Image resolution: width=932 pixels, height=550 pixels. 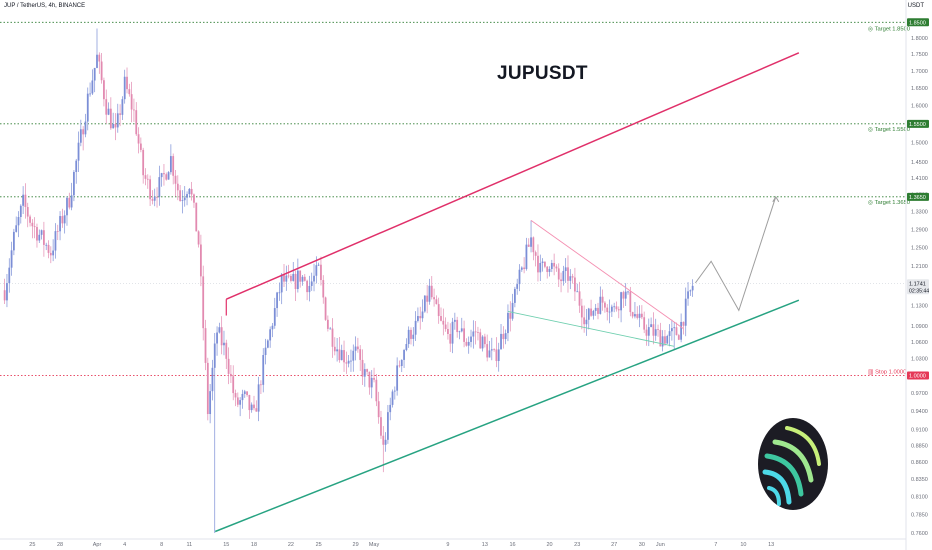 What do you see at coordinates (919, 55) in the screenshot?
I see `y-tick-label: 1.7500` at bounding box center [919, 55].